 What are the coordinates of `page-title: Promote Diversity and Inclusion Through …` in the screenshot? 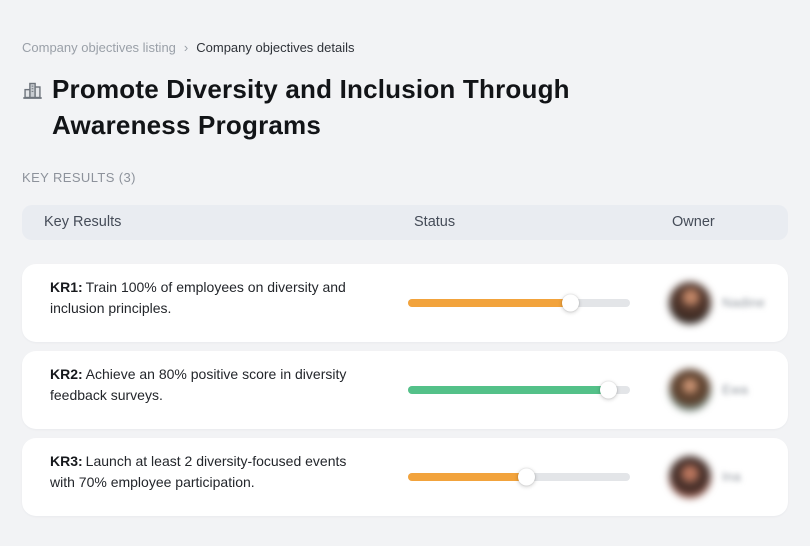 It's located at (311, 107).